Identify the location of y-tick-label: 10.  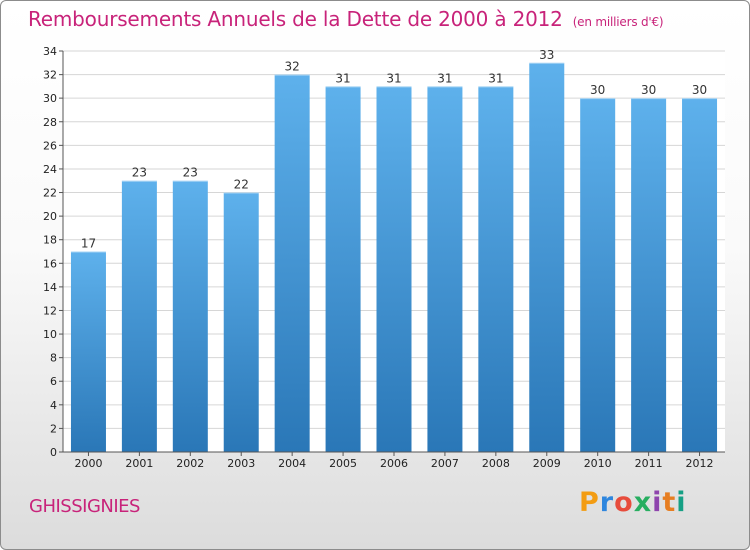
(50, 334).